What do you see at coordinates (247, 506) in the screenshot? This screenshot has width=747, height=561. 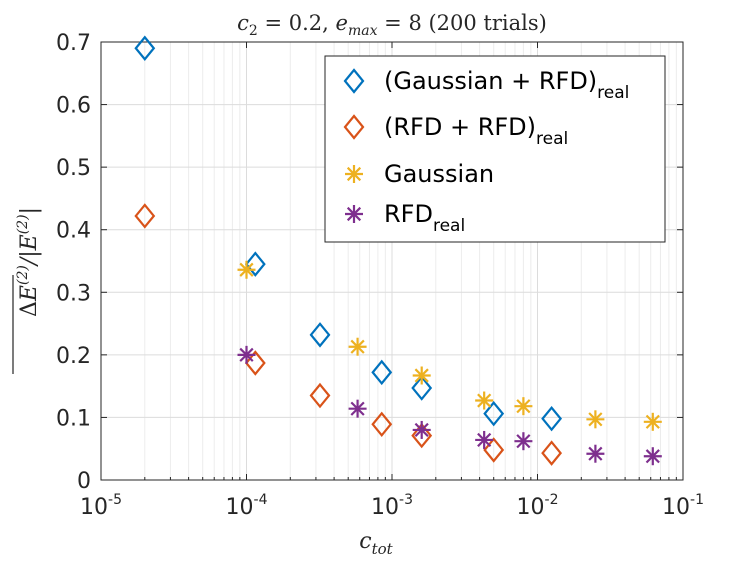 I see `x-tick-label: 10⁻⁴` at bounding box center [247, 506].